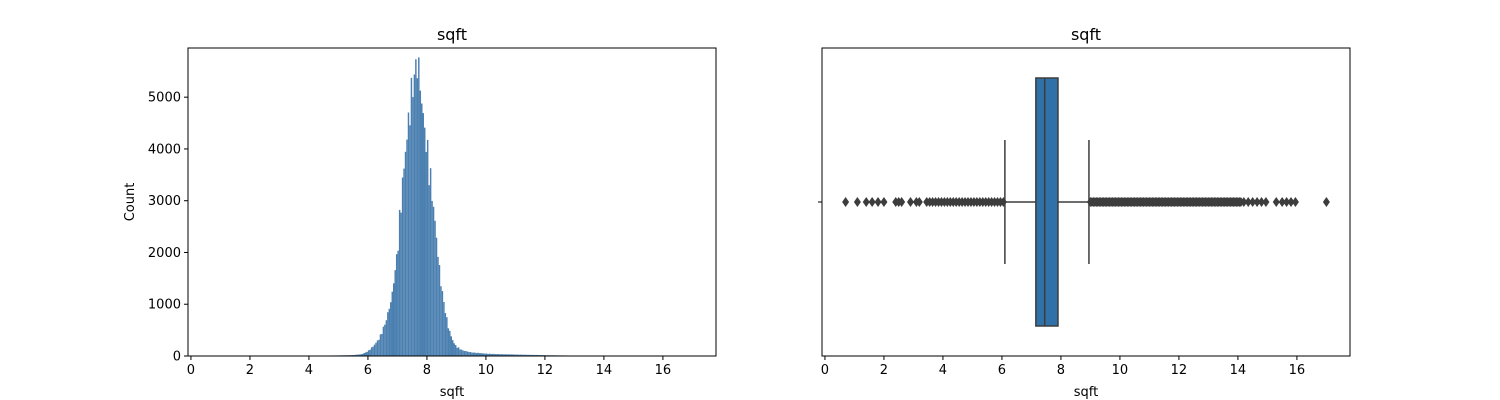 The image size is (1500, 400). What do you see at coordinates (309, 370) in the screenshot?
I see `histogram-x-tick-label: 4` at bounding box center [309, 370].